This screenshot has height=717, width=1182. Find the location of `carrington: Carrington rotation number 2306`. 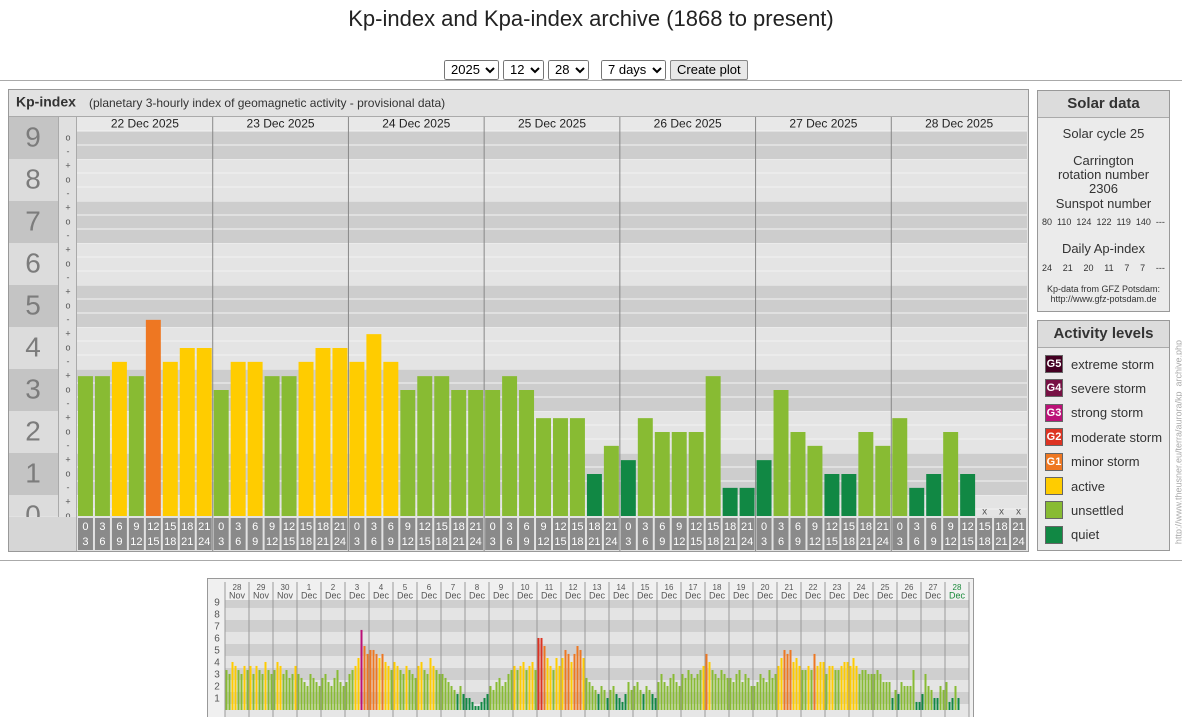

carrington: Carrington rotation number 2306 is located at coordinates (1103, 174).